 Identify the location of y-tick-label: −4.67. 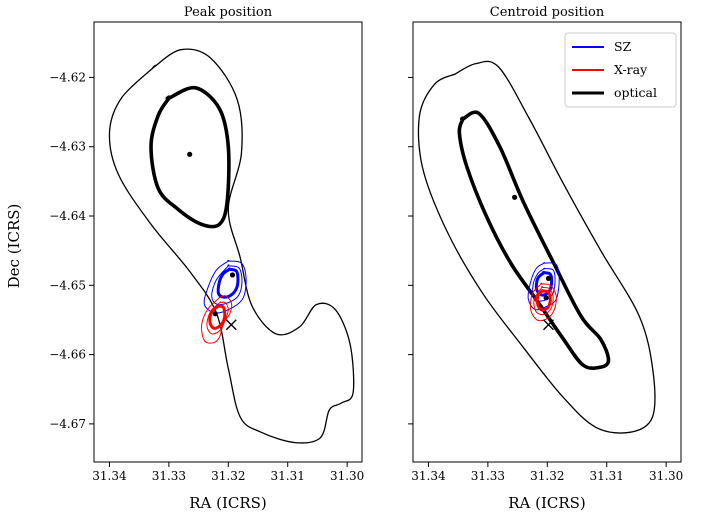
(67, 424).